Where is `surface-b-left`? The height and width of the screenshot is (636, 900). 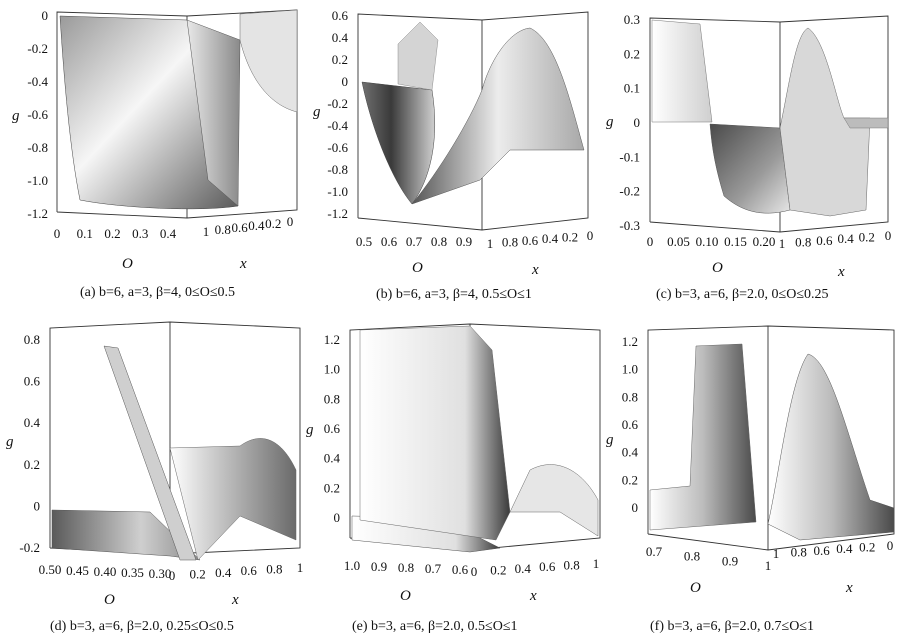 surface-b-left is located at coordinates (398, 143).